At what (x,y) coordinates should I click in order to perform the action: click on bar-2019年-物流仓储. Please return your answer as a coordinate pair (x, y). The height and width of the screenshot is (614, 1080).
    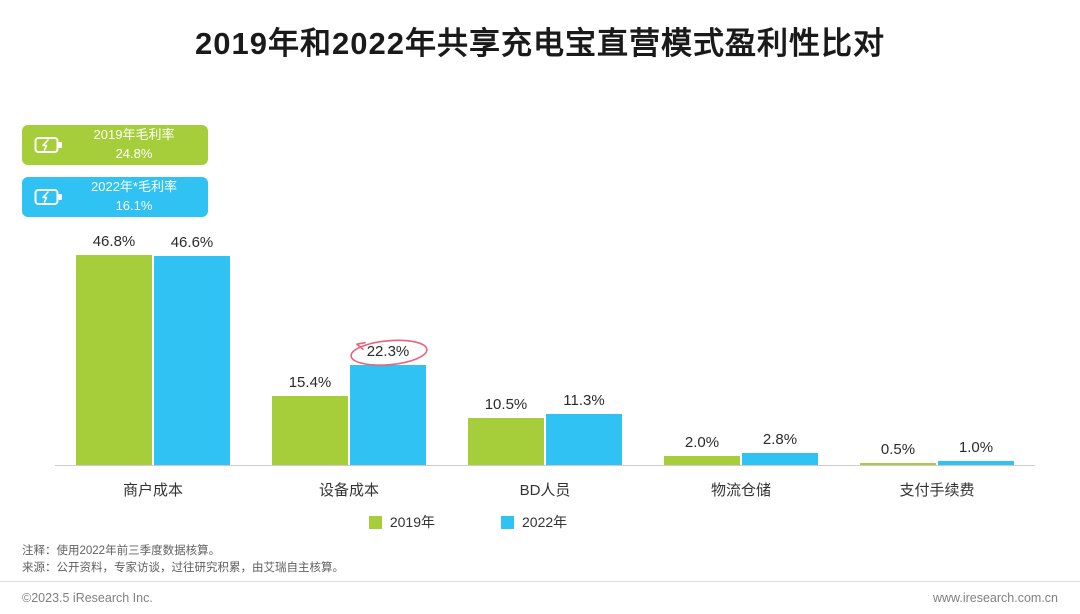
    Looking at the image, I should click on (702, 460).